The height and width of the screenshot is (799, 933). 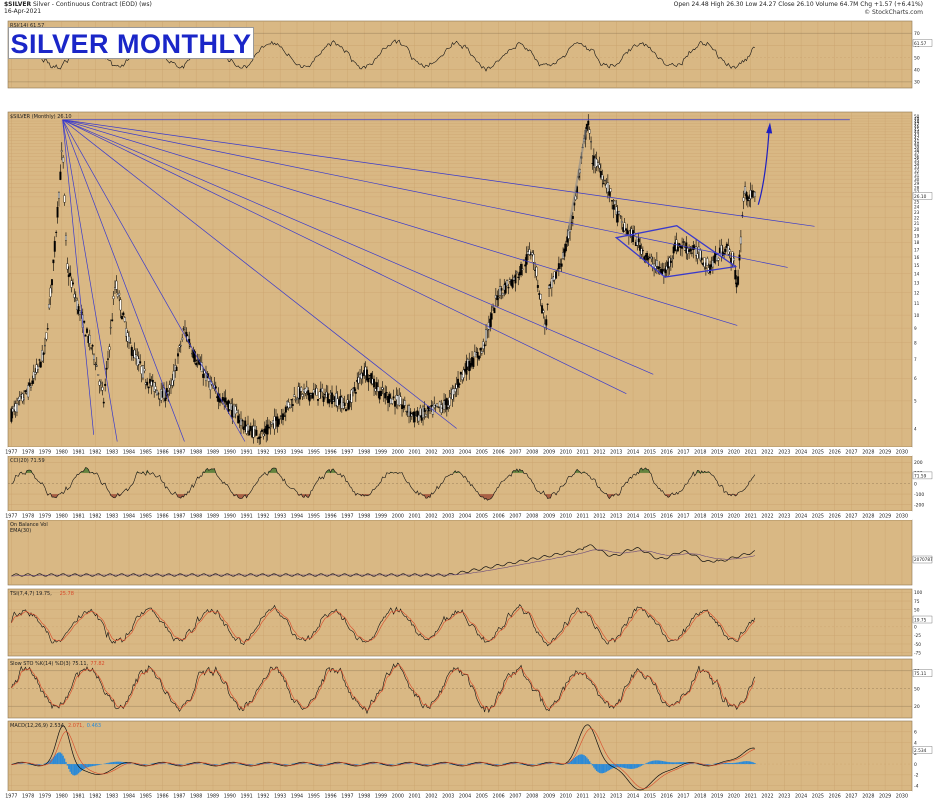 I want to click on price-tick-label: 36, so click(x=917, y=156).